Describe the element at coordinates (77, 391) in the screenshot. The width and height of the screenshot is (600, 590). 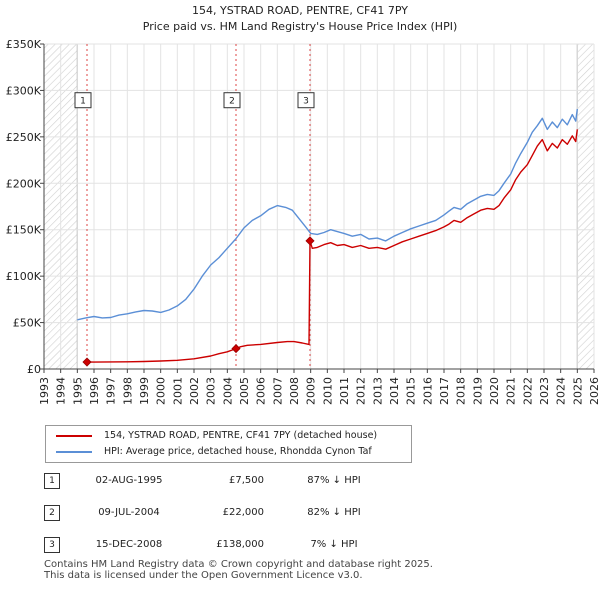
I see `x-tick-label: 1995` at that location.